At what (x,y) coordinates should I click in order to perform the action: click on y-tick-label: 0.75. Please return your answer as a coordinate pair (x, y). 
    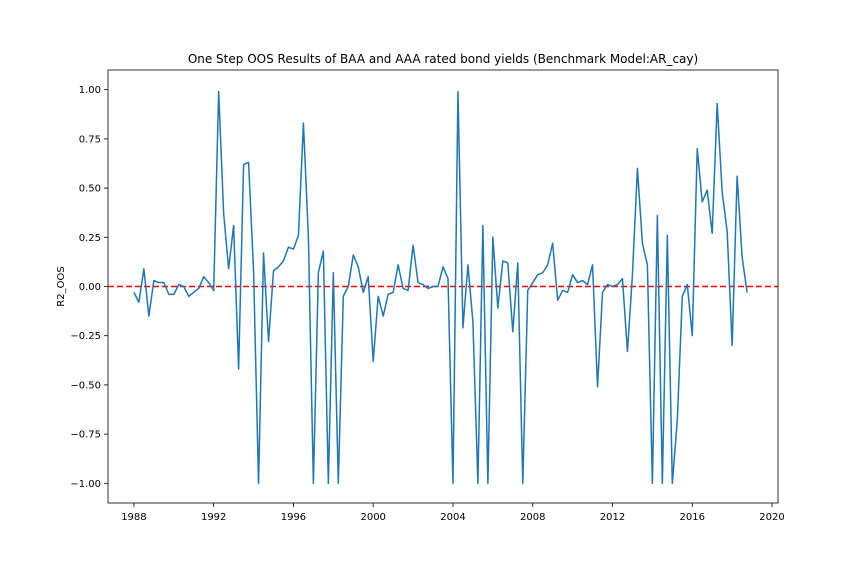
    Looking at the image, I should click on (90, 139).